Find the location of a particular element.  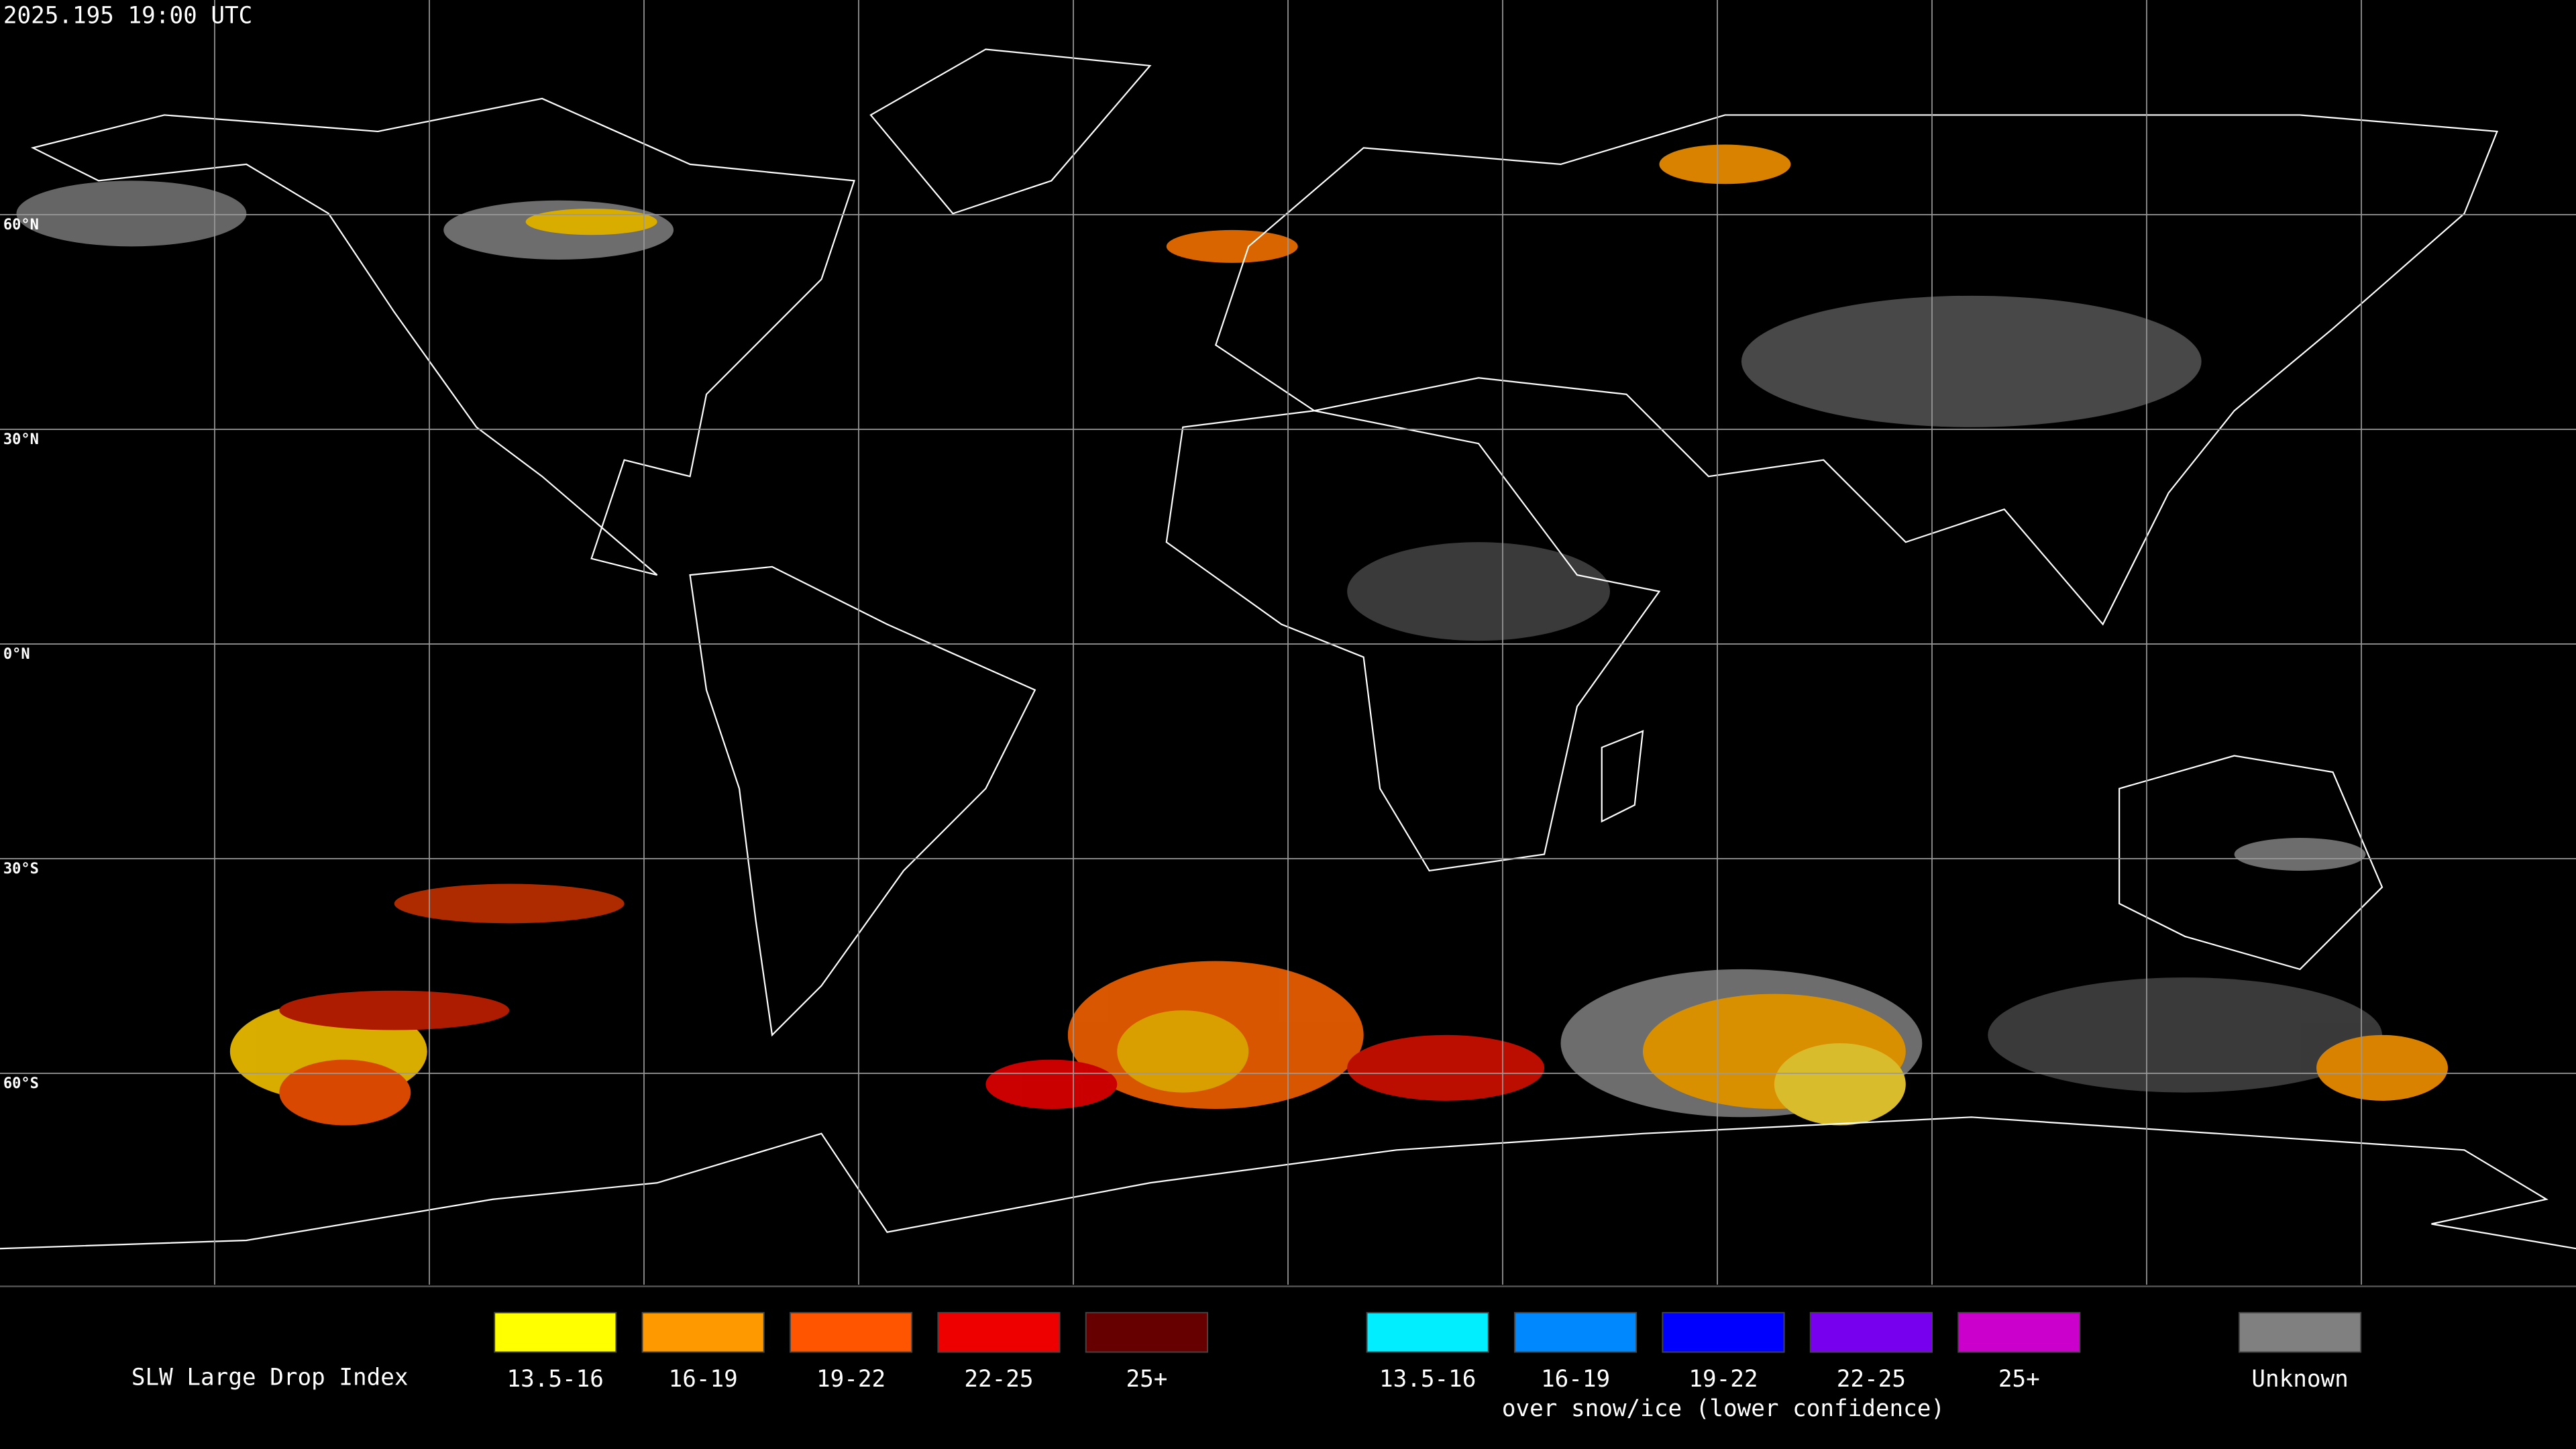

latitude-label: 30°N is located at coordinates (21, 439).